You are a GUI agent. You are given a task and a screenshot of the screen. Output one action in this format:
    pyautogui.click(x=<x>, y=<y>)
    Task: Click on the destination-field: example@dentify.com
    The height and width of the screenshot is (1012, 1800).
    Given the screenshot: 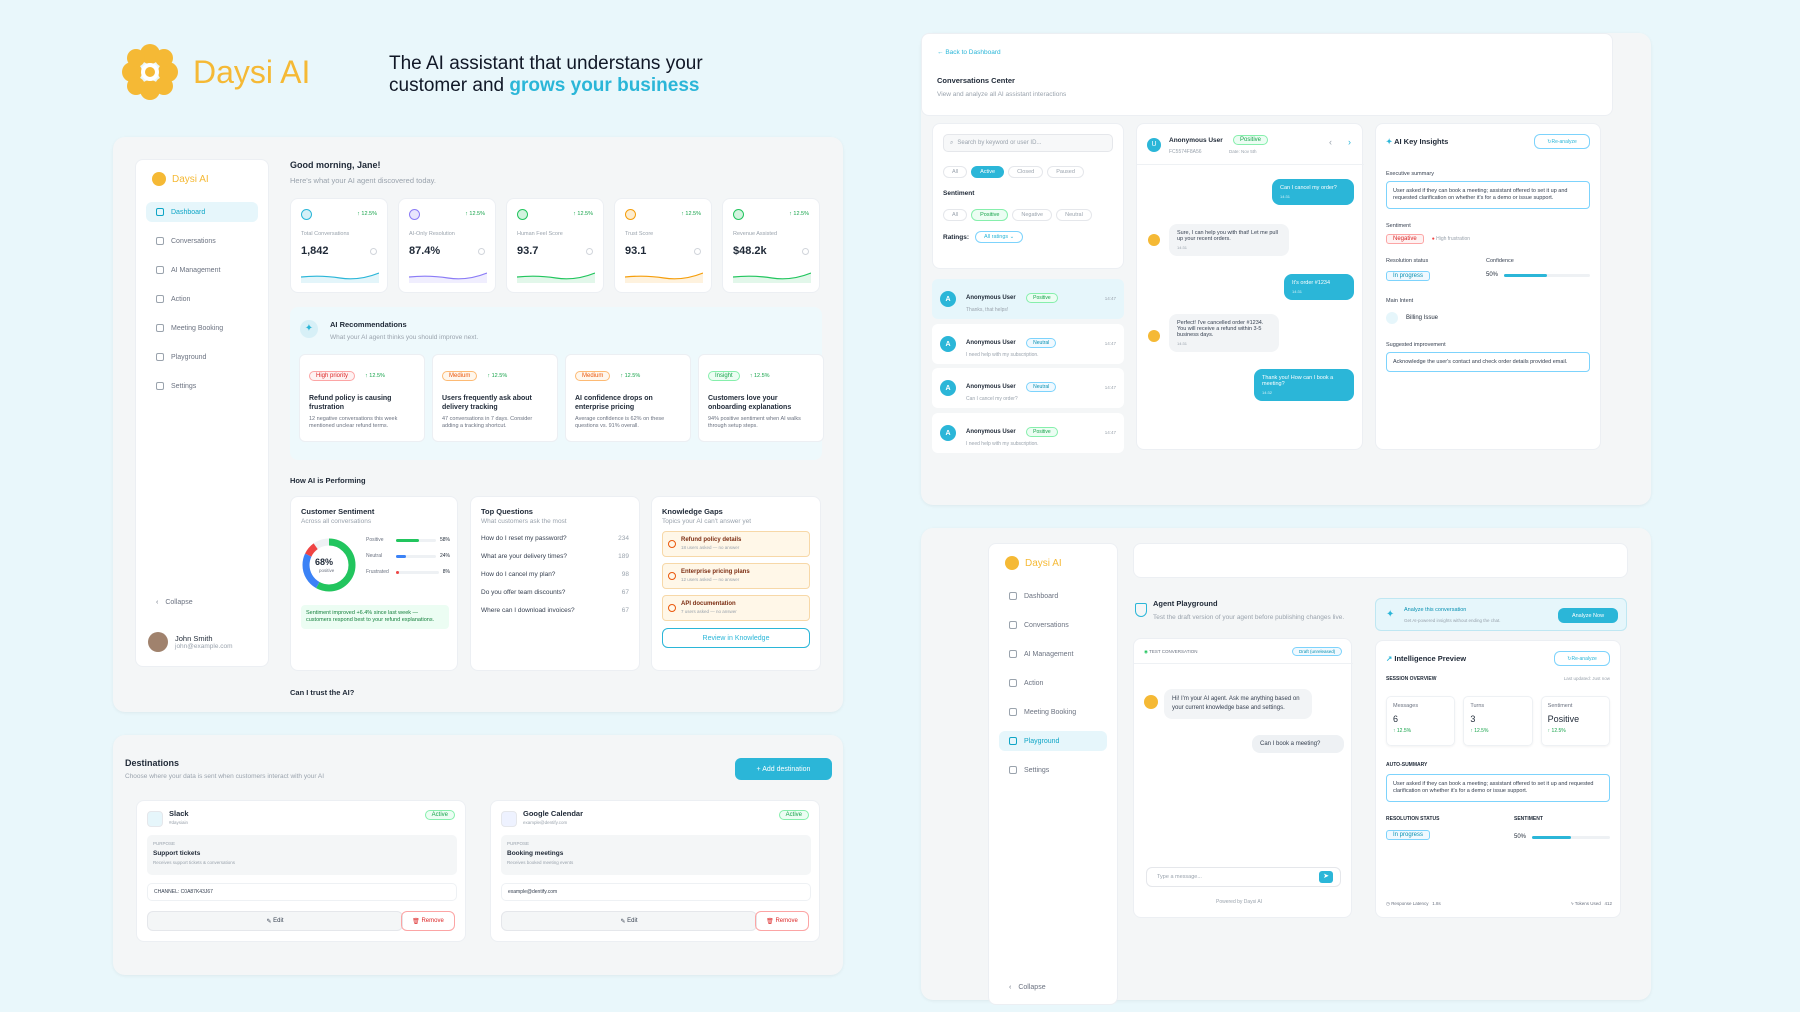 What is the action you would take?
    pyautogui.click(x=656, y=892)
    